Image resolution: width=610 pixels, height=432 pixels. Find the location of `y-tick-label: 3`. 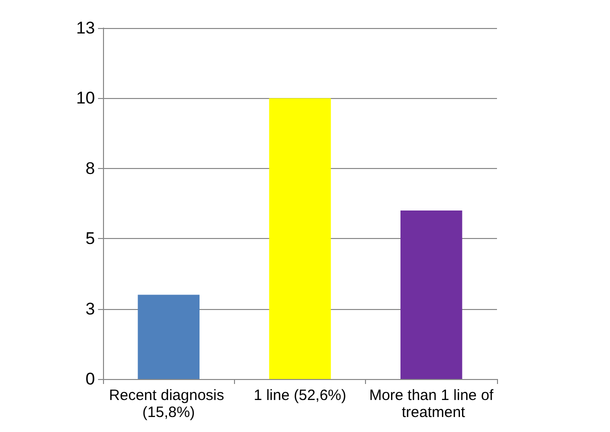

y-tick-label: 3 is located at coordinates (90, 308).